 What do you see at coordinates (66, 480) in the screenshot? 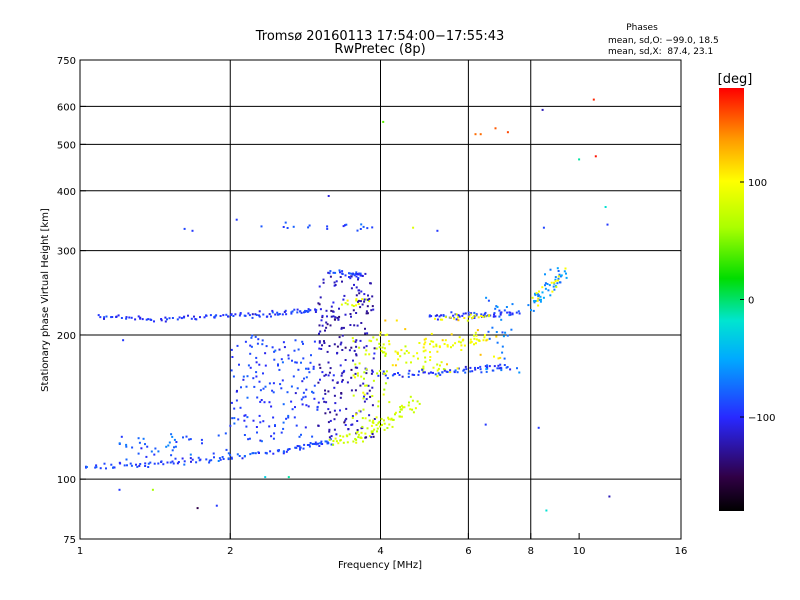
I see `y-tick-label: 100` at bounding box center [66, 480].